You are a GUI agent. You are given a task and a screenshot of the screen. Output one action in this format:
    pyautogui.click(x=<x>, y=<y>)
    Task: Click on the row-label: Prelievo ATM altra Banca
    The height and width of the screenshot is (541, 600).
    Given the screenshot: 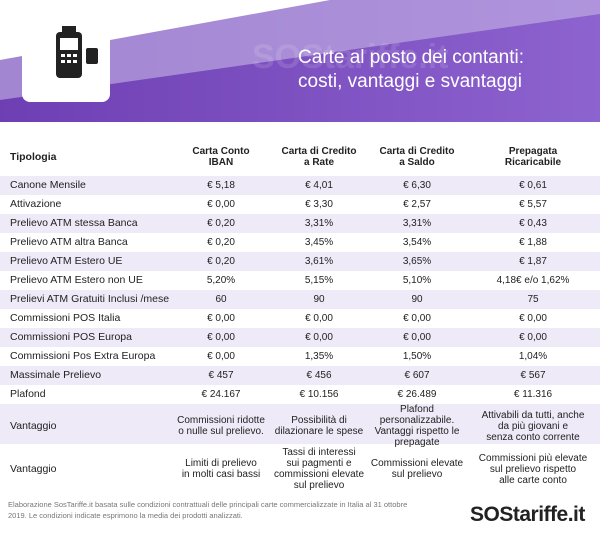 What is the action you would take?
    pyautogui.click(x=69, y=242)
    